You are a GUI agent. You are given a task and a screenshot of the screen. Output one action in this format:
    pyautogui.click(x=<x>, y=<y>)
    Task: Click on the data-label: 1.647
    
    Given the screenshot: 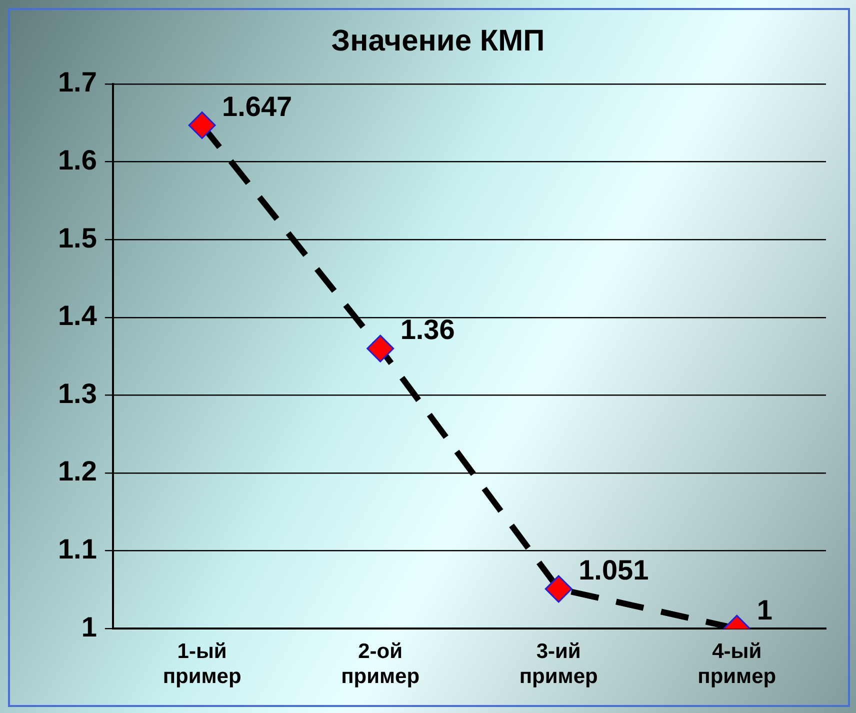 What is the action you would take?
    pyautogui.click(x=257, y=106)
    